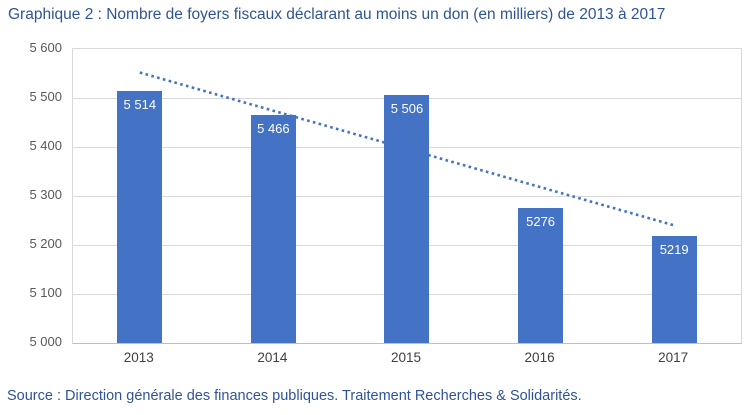 The width and height of the screenshot is (754, 415). Describe the element at coordinates (272, 357) in the screenshot. I see `x-axis-tick-label: 2014` at that location.